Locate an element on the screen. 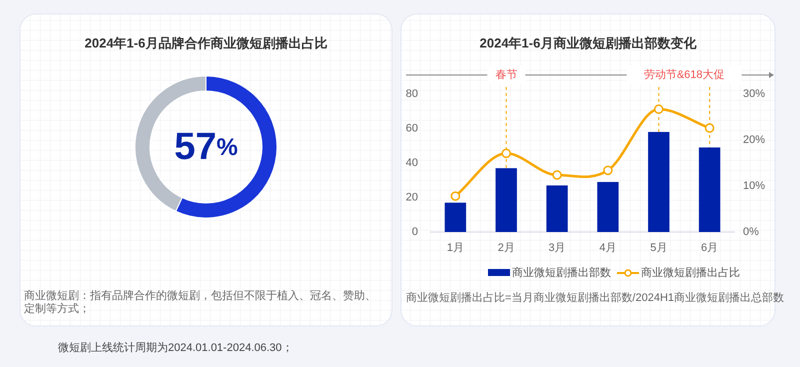 The width and height of the screenshot is (800, 367). y2-tick-label: 30% is located at coordinates (754, 94).